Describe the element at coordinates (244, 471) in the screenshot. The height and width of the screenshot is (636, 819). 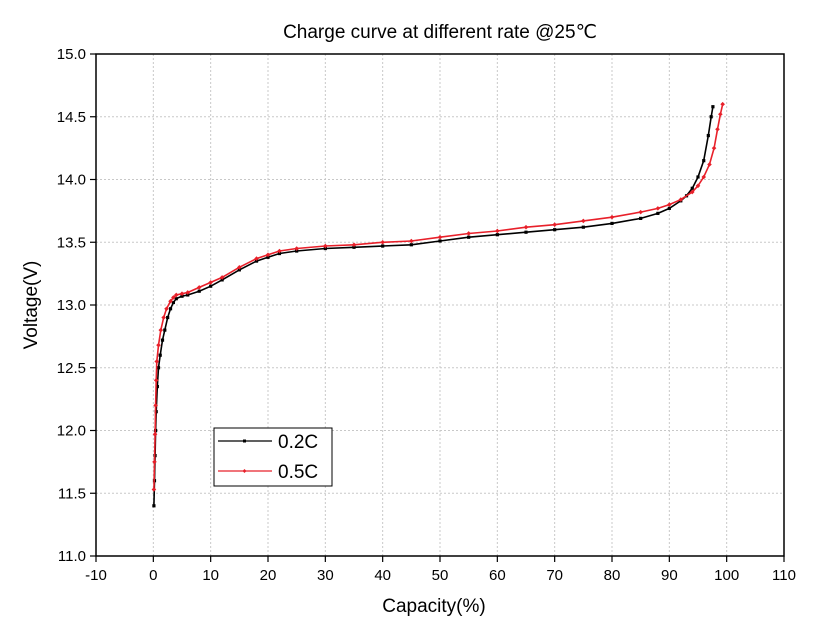
I see `legend-marker-0.5C` at that location.